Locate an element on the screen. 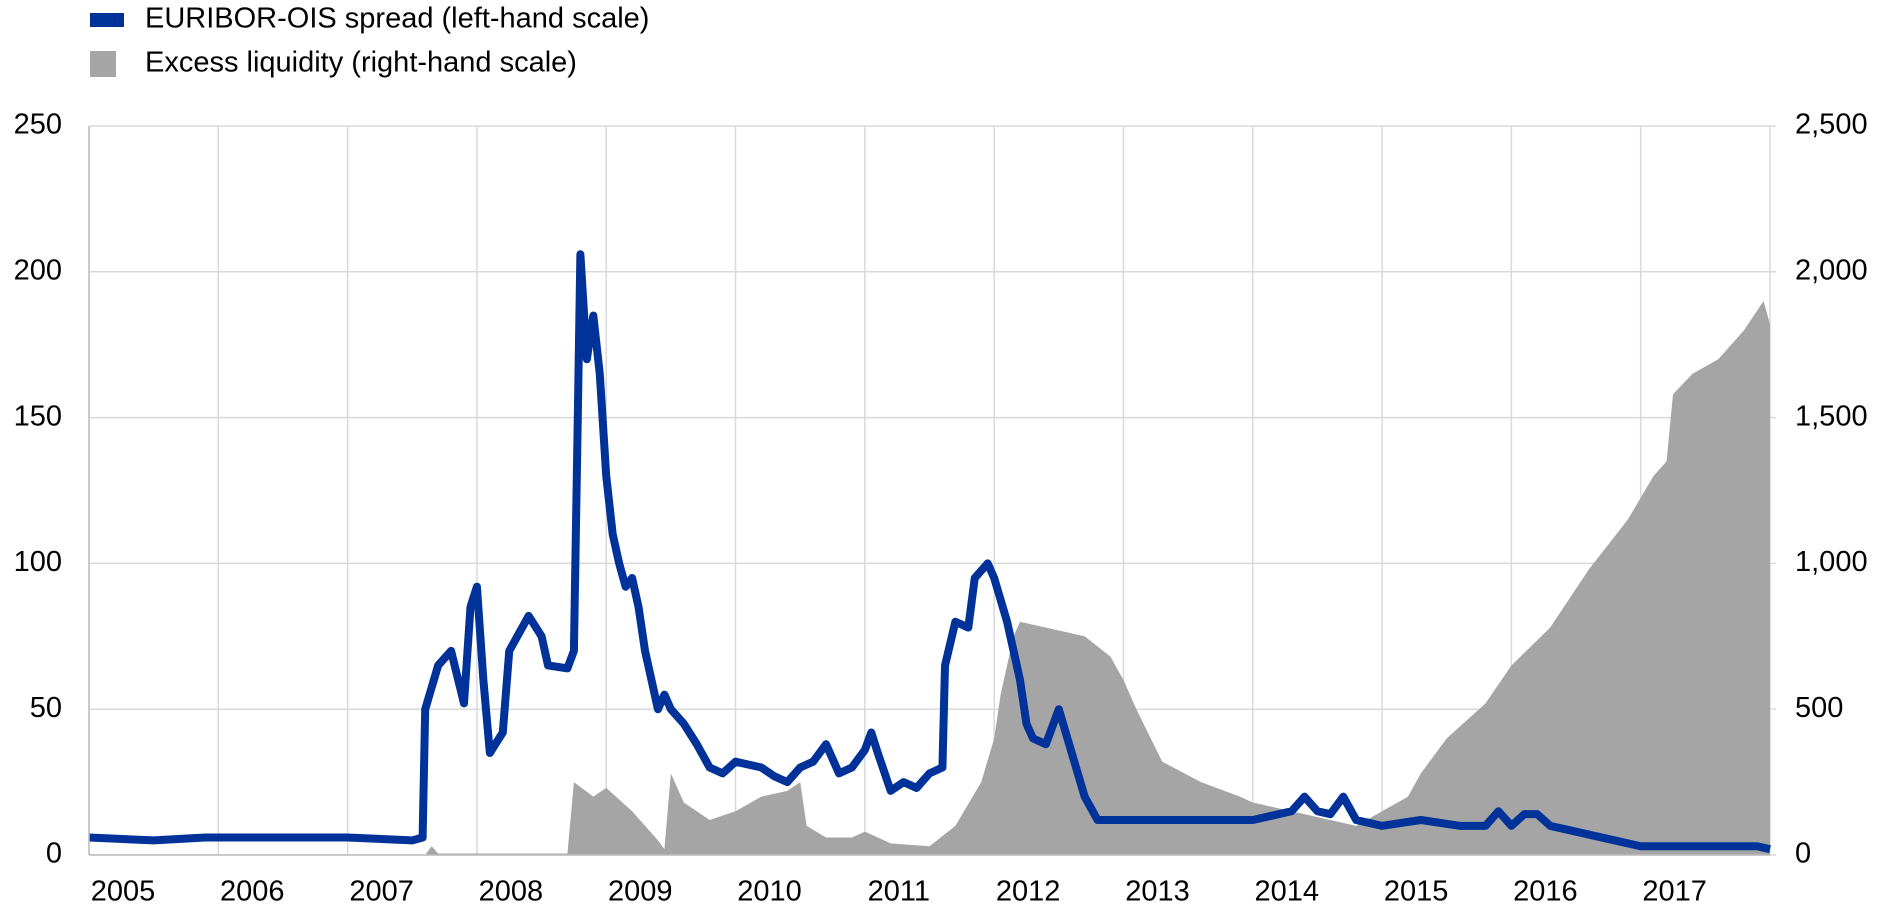 The height and width of the screenshot is (913, 1890). legend-label: Excess liquidity (right-hand scale) is located at coordinates (361, 63).